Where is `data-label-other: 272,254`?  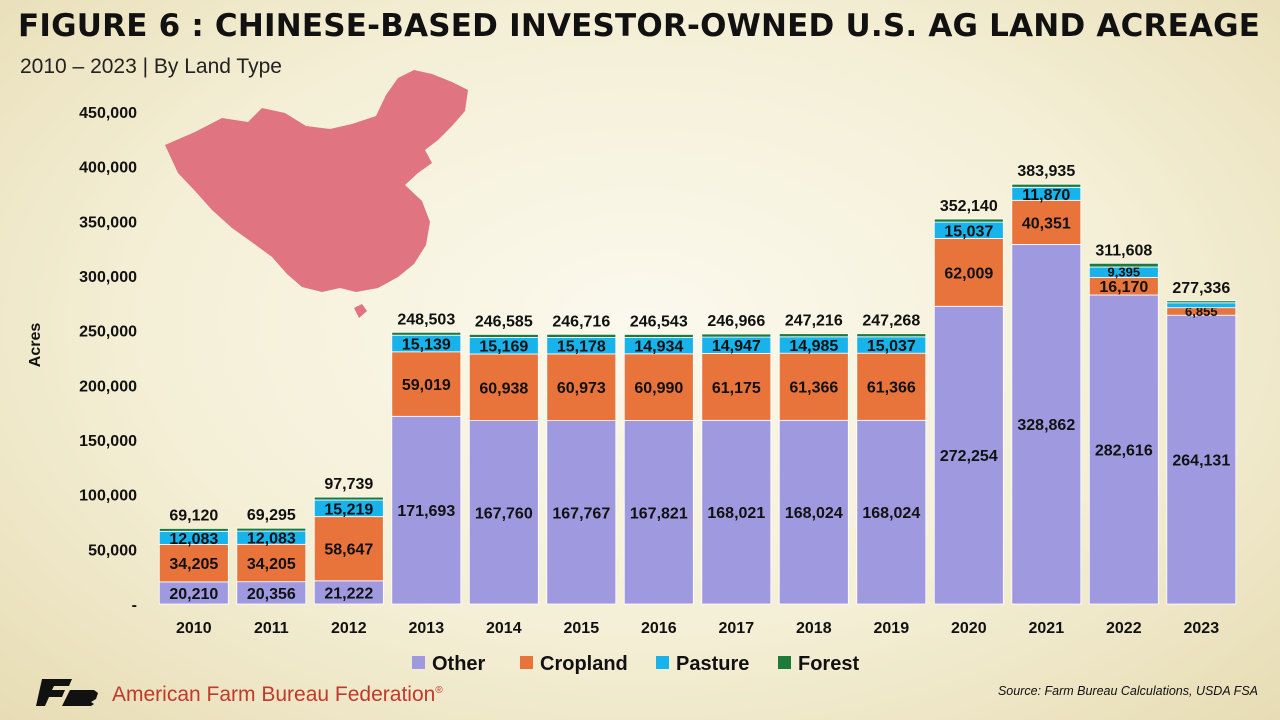
data-label-other: 272,254 is located at coordinates (969, 456).